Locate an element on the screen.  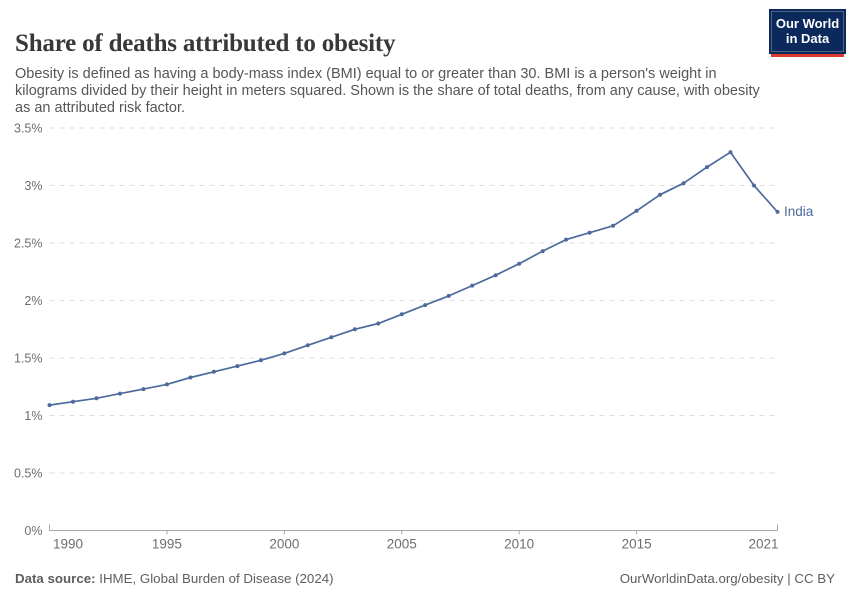
y-tick-label: 0.5% is located at coordinates (28, 473).